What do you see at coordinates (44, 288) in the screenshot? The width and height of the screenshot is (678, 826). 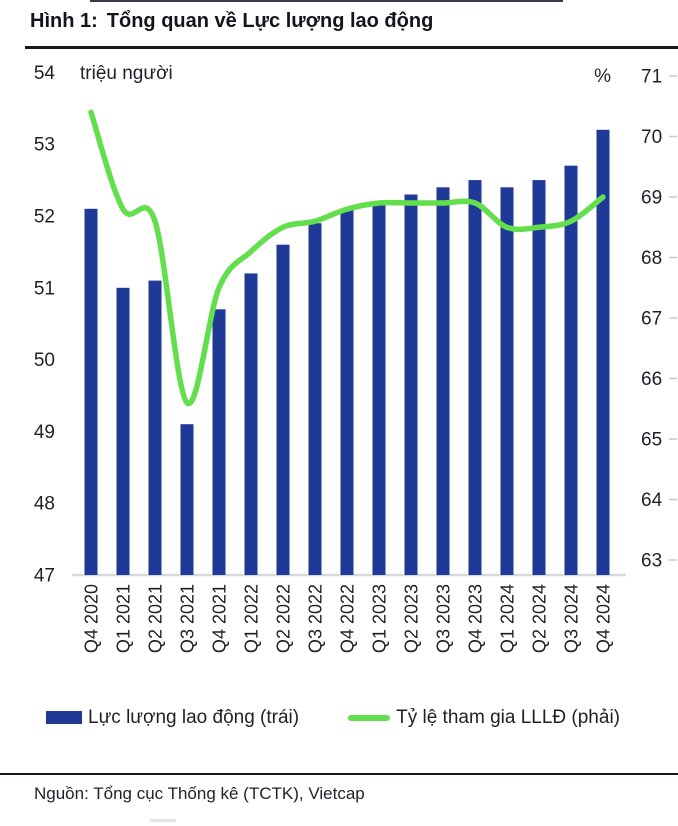 I see `left-axis-tick-label: 51` at bounding box center [44, 288].